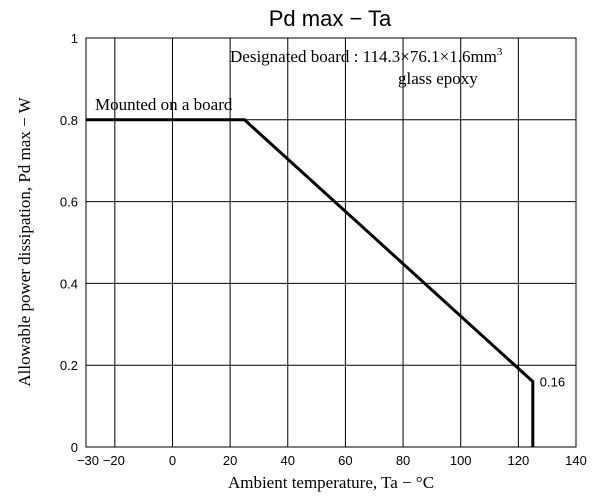  Describe the element at coordinates (332, 460) in the screenshot. I see `x-axis-ticks: −30 −20 0 20 40 60 80 100 120 140` at that location.